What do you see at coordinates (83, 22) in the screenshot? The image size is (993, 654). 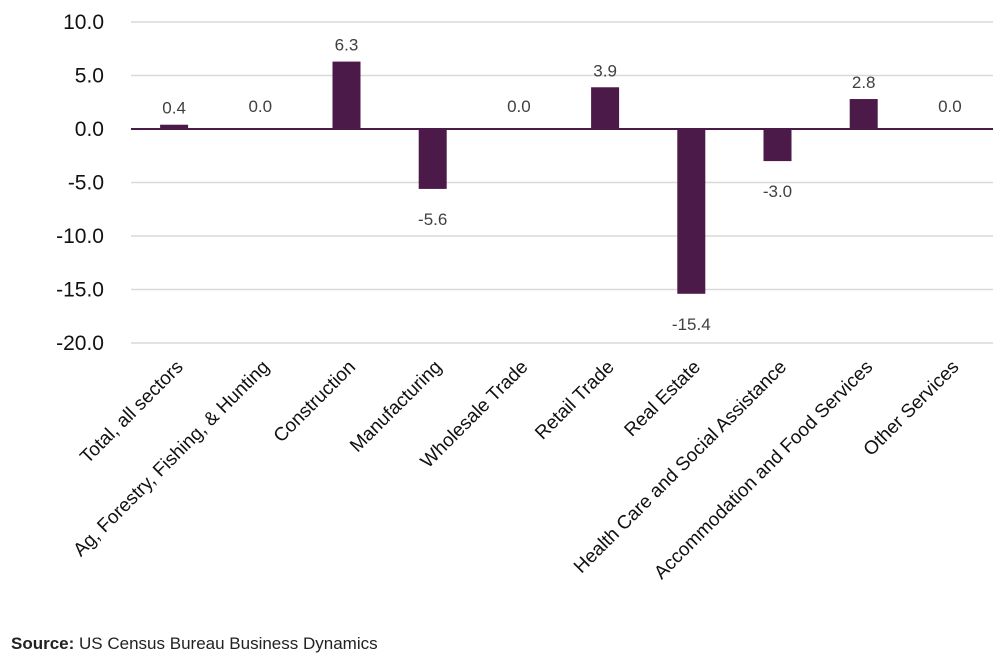 I see `y-tick-label: 10.0` at bounding box center [83, 22].